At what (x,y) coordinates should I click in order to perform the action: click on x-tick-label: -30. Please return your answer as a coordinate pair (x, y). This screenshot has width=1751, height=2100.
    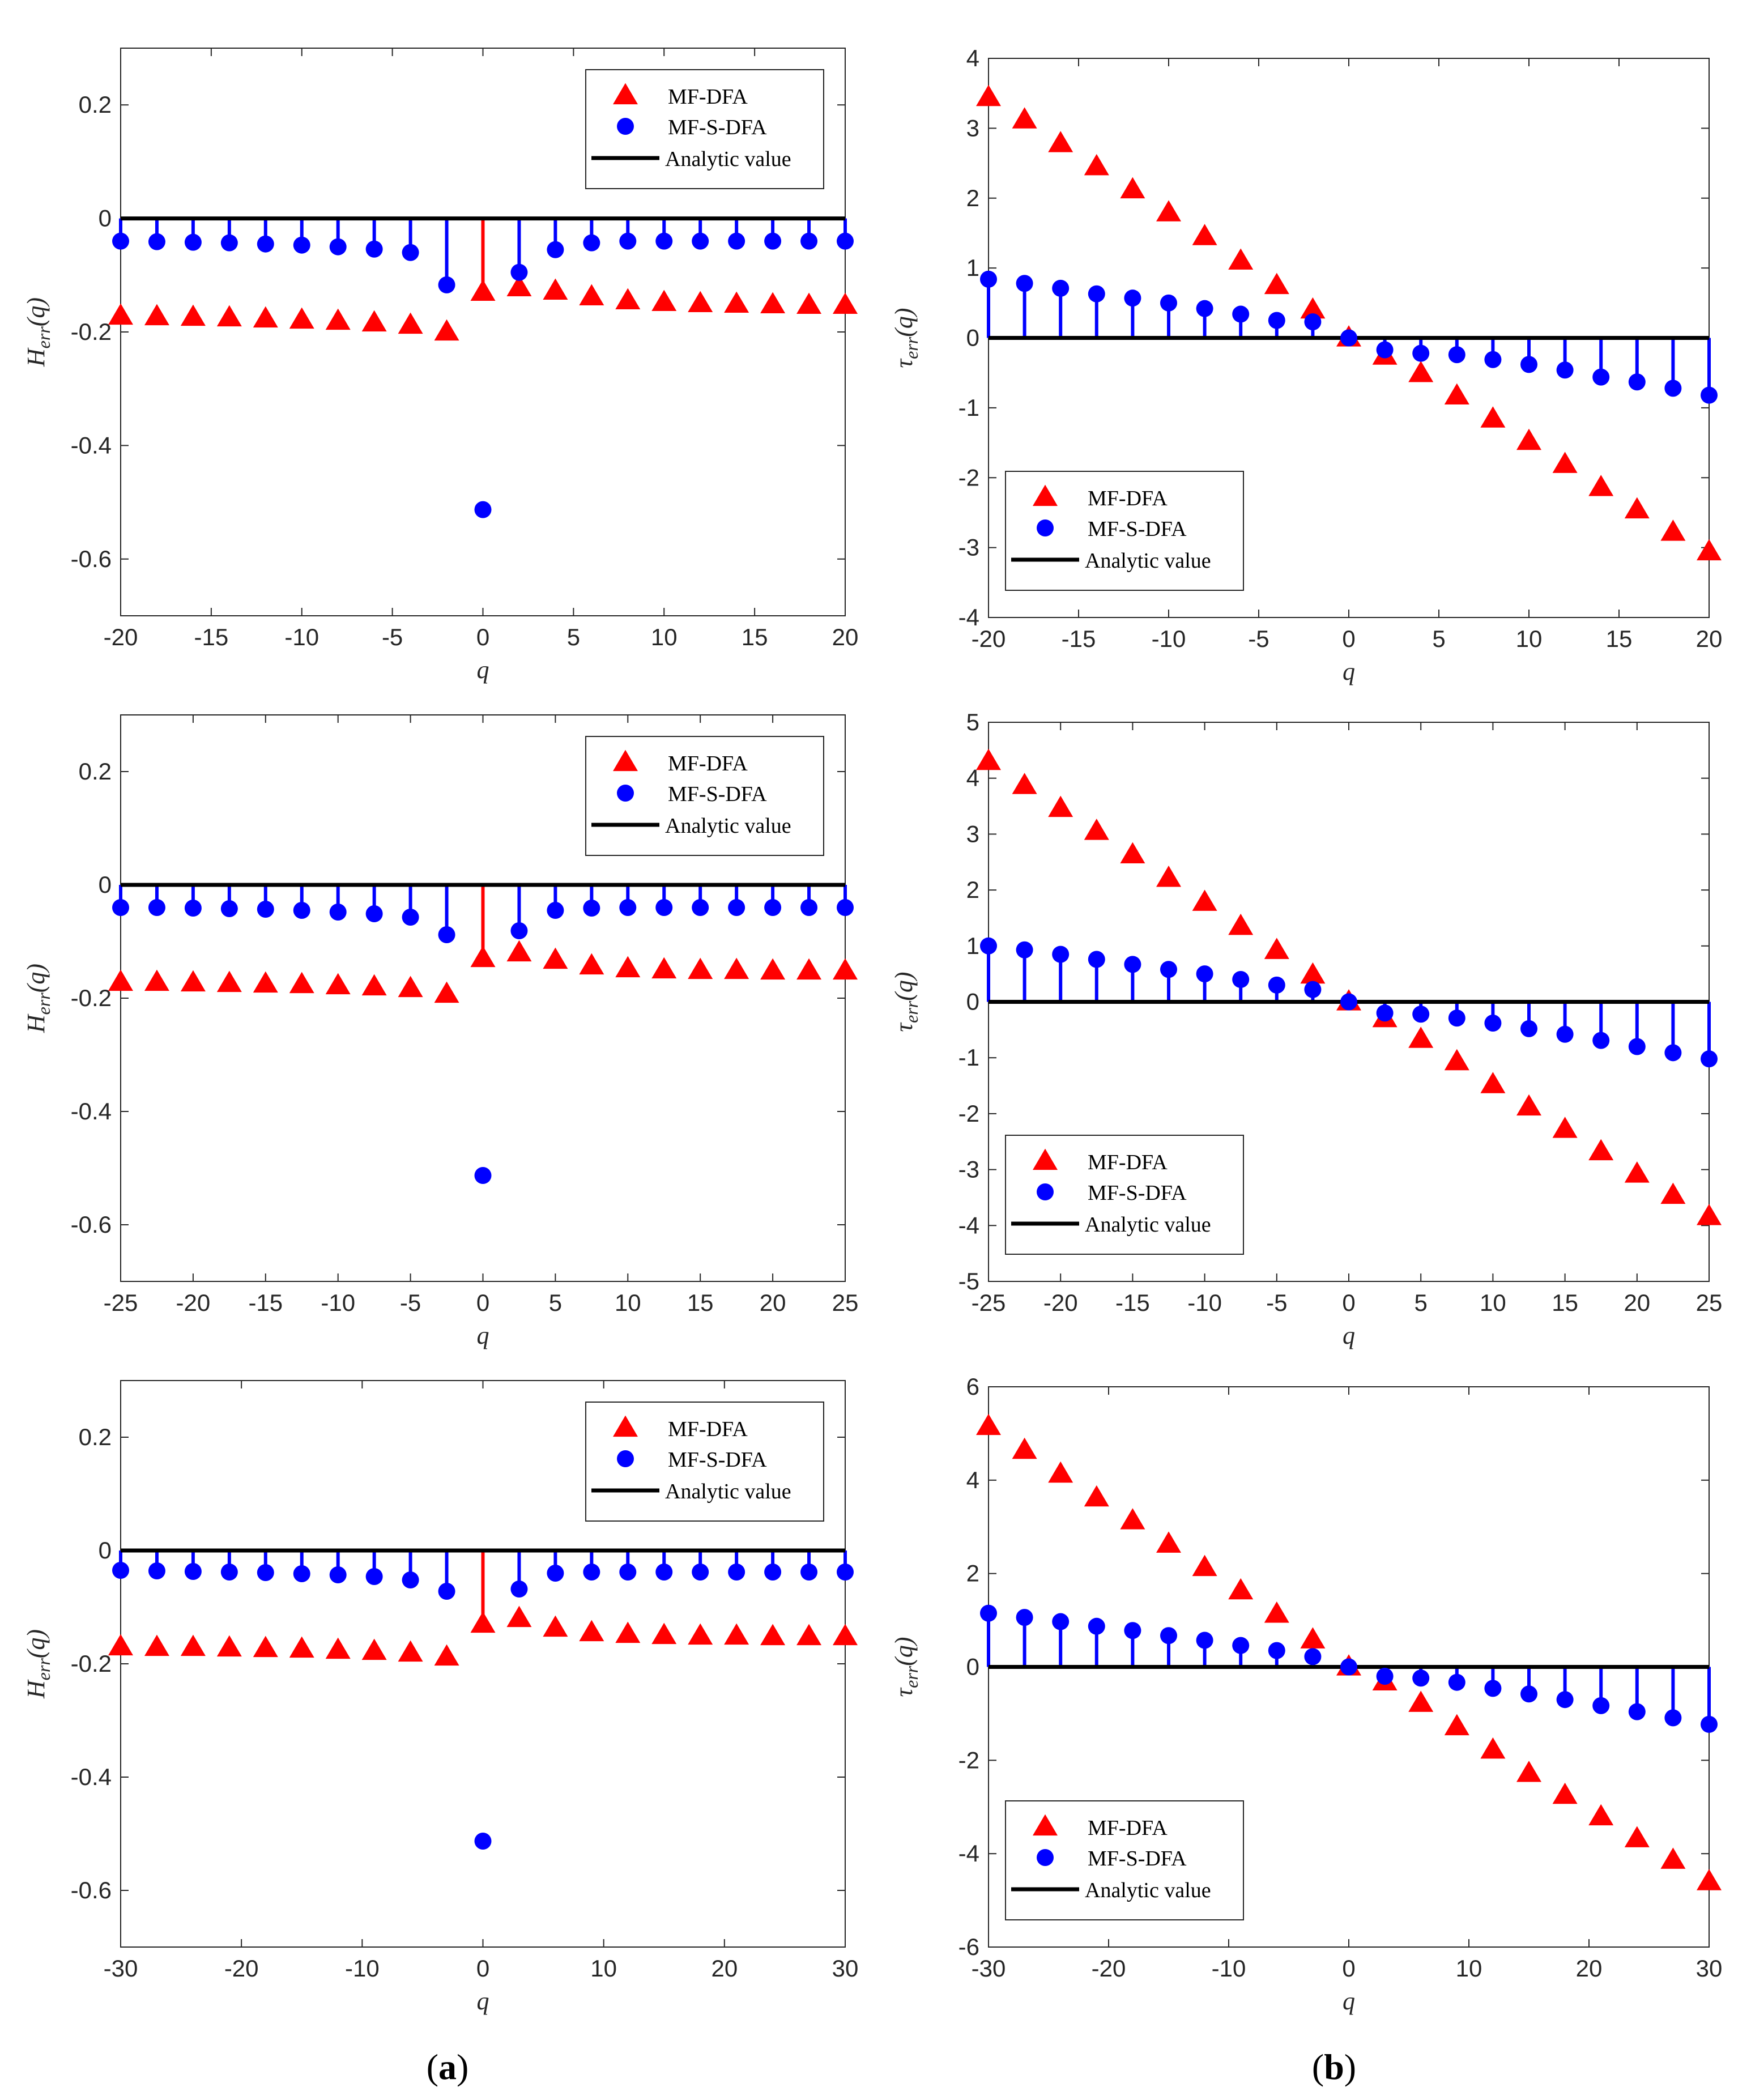
    Looking at the image, I should click on (989, 1968).